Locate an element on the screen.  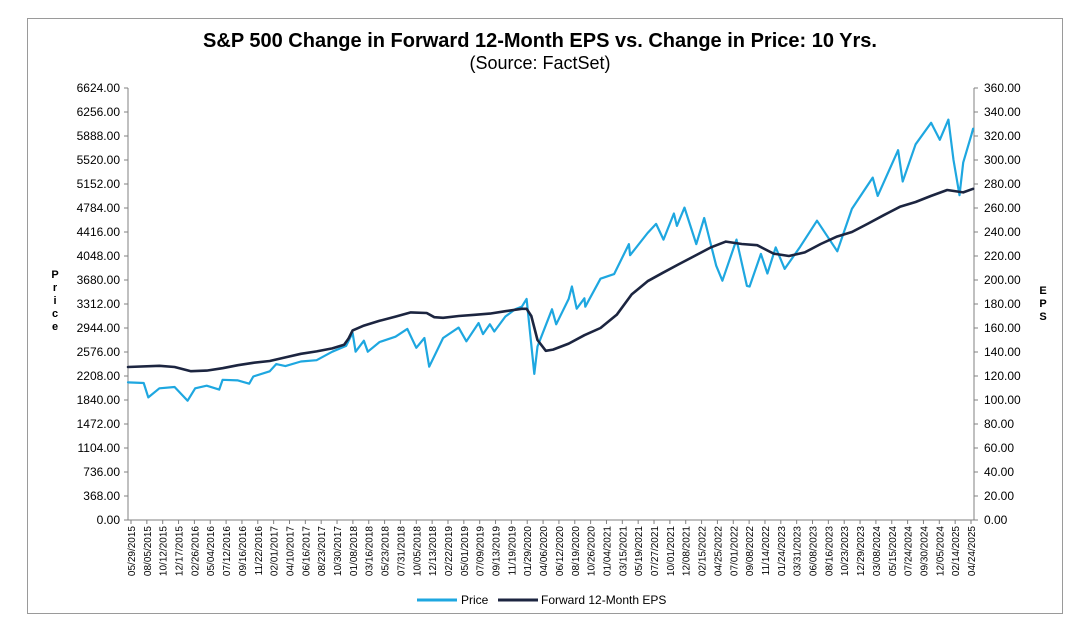
x-tick-label: 01/24/2023 is located at coordinates (782, 551).